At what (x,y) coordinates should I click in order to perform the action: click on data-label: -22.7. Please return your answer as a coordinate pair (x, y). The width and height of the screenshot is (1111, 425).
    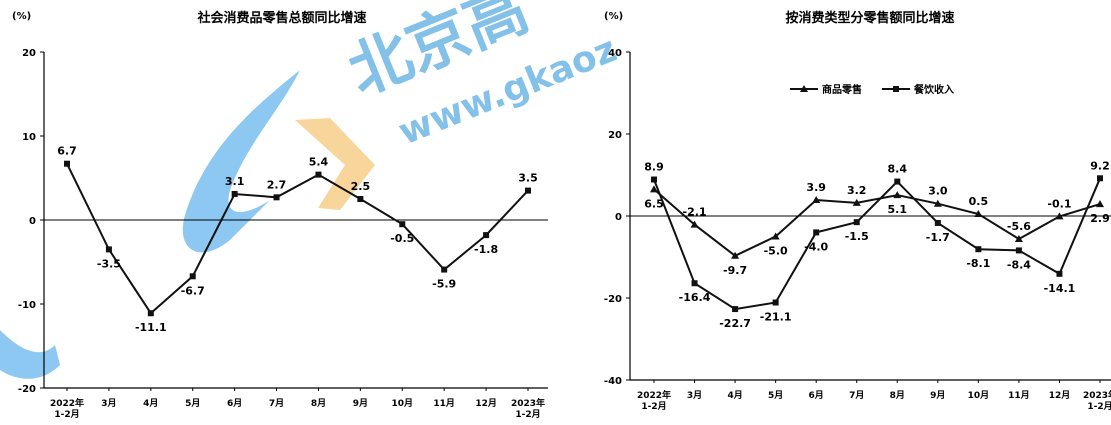
    Looking at the image, I should click on (735, 323).